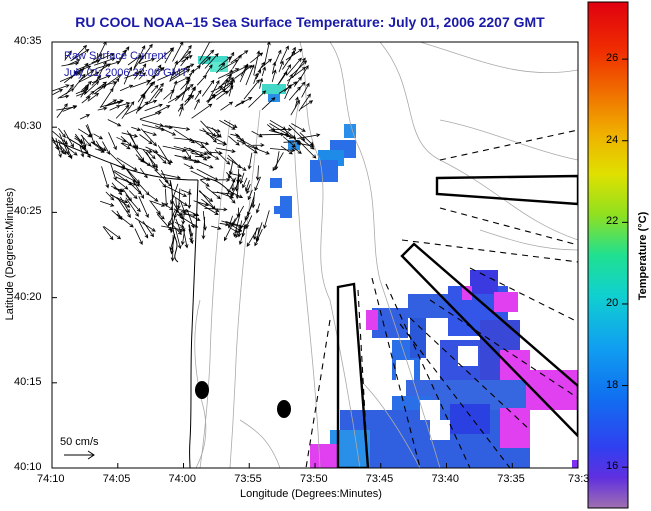  What do you see at coordinates (579, 479) in the screenshot?
I see `x-tick-label: 73:3` at bounding box center [579, 479].